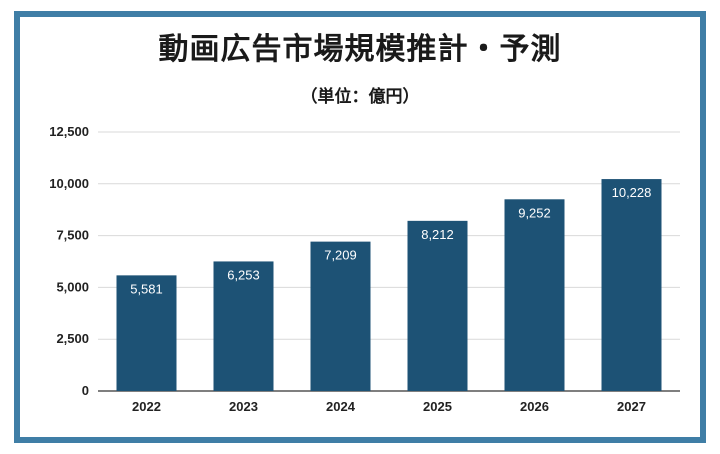 This screenshot has width=720, height=454. I want to click on x-tick-label: 2027, so click(631, 406).